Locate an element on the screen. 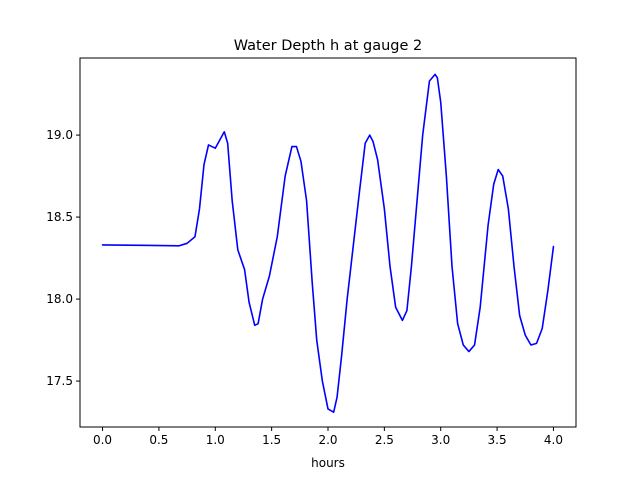 The width and height of the screenshot is (640, 480). x-axis-ticks: 0.0 0.5 1.0 1.5 2.0 2.5 3.0 3.5 4.0 is located at coordinates (328, 437).